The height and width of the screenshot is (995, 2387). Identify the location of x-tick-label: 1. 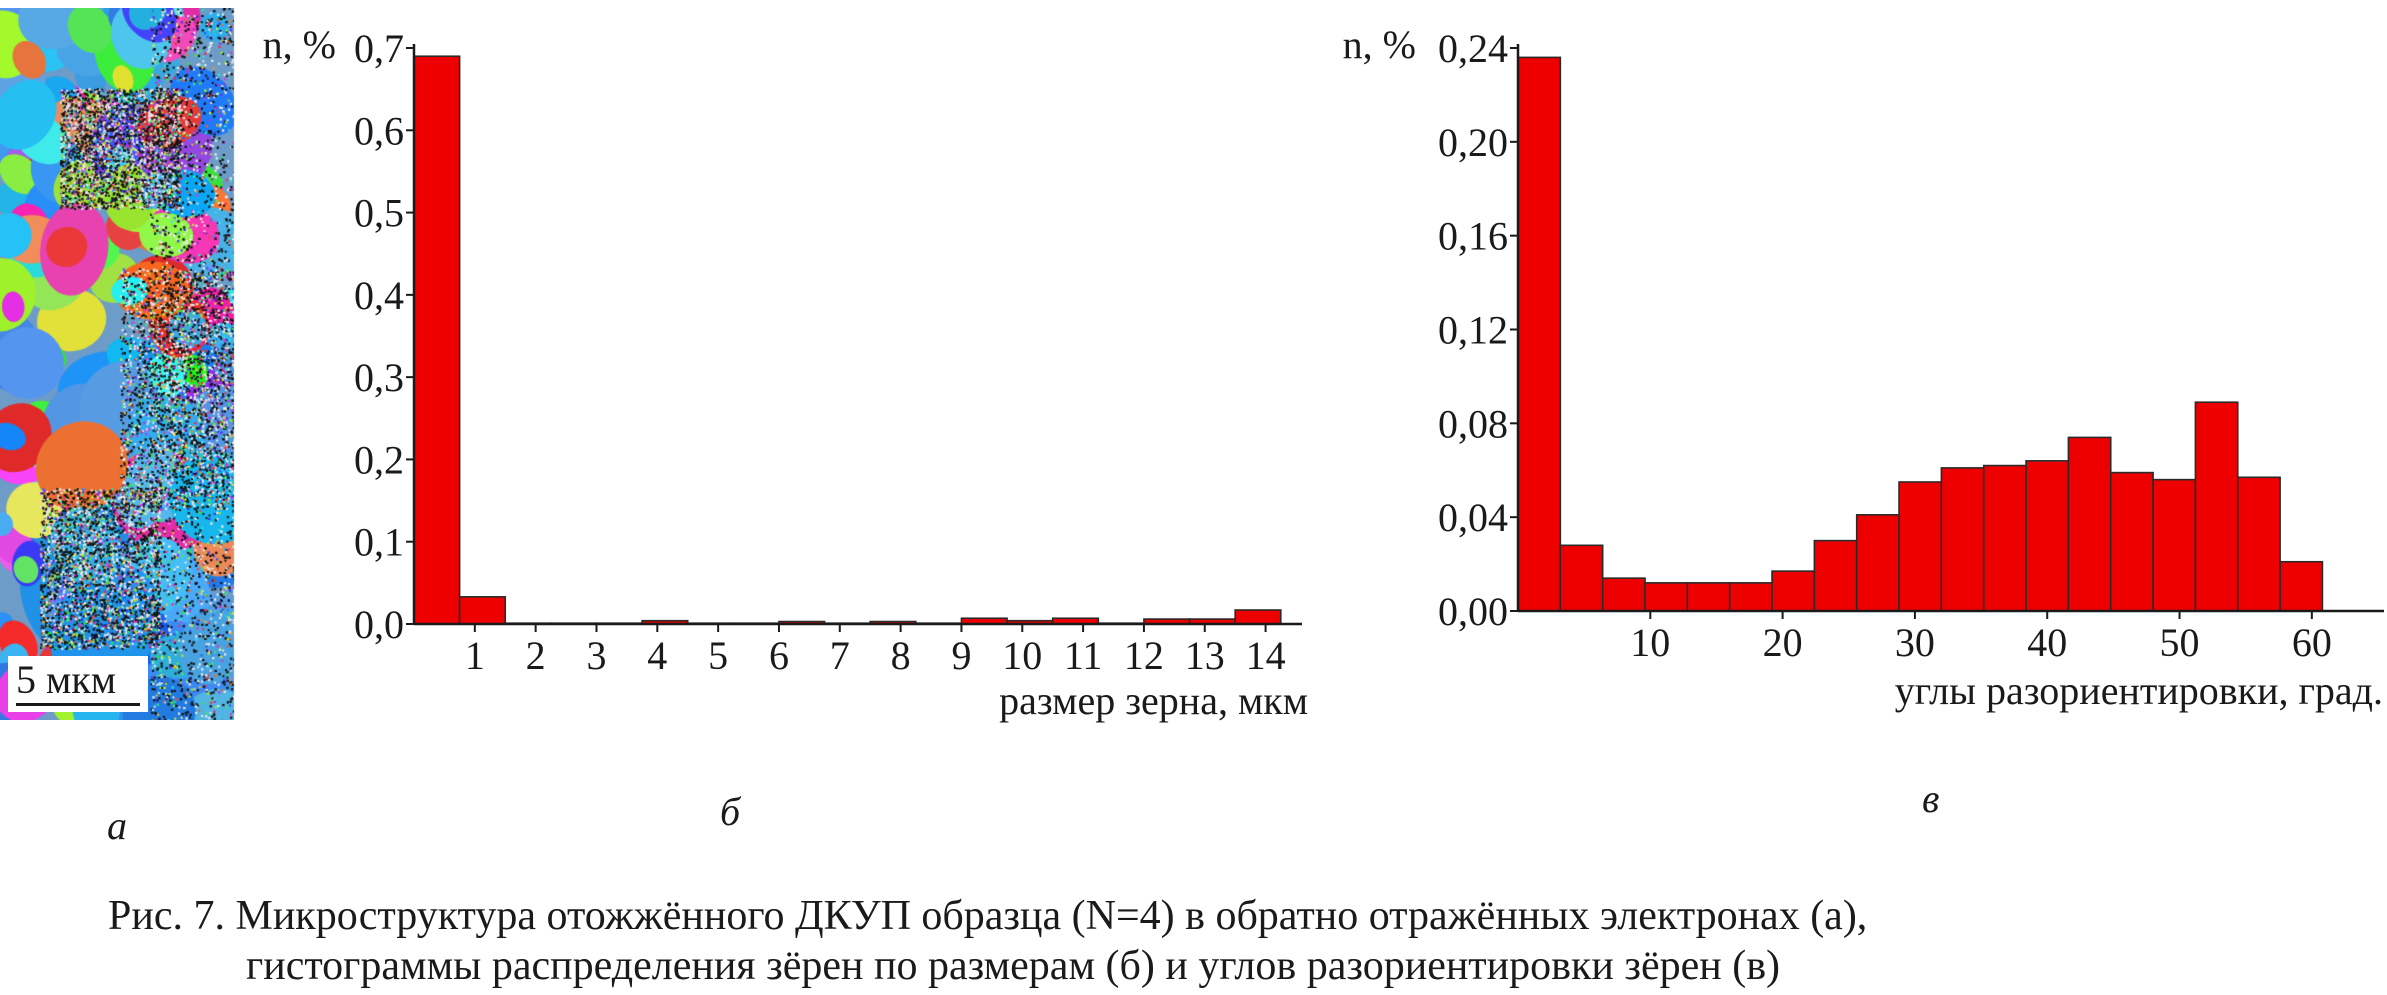
(475, 655).